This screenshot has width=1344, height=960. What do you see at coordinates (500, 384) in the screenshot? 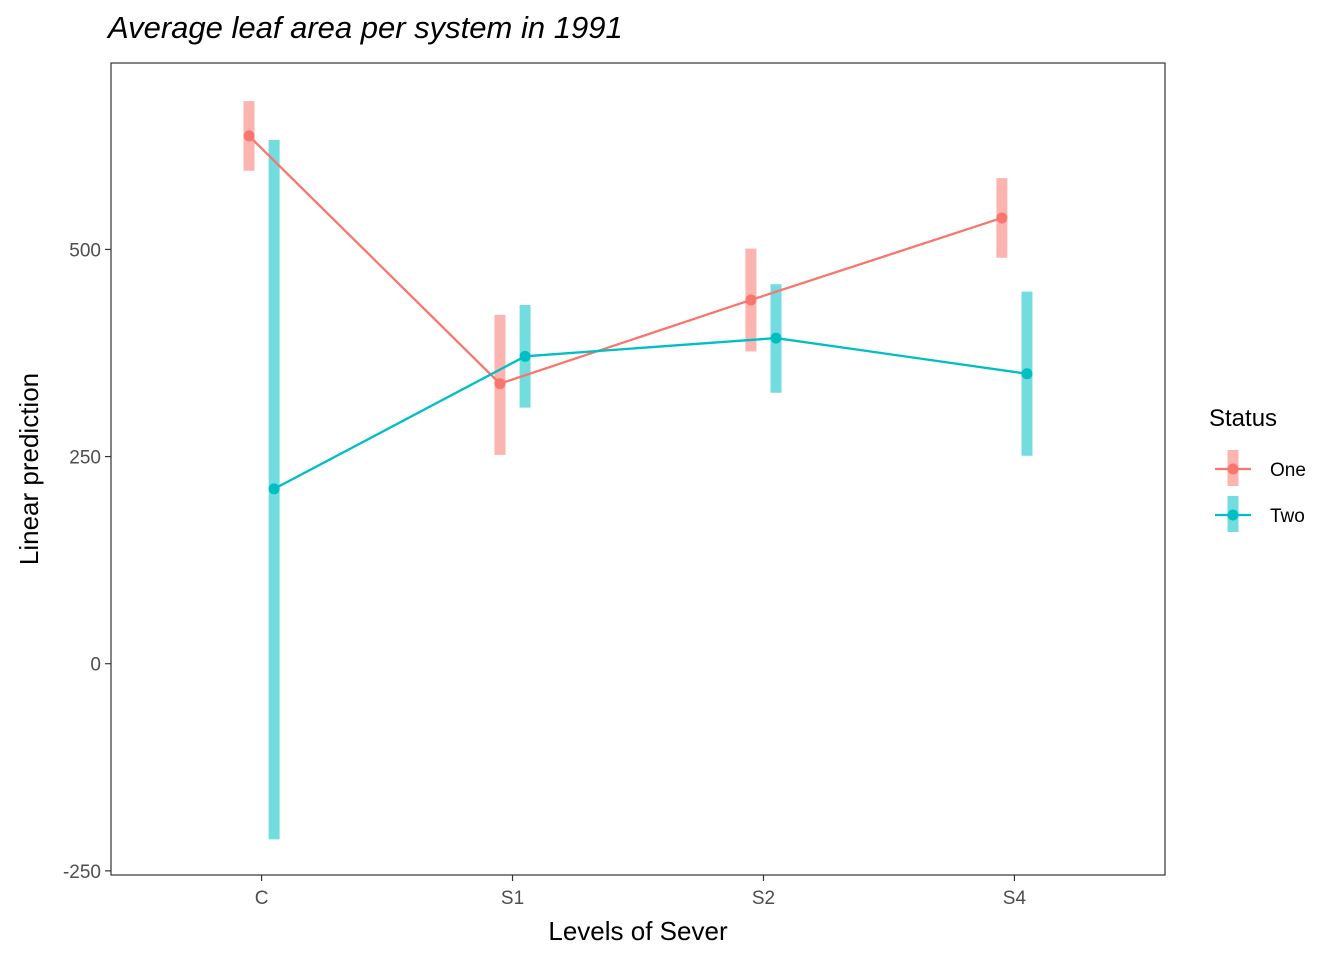
I see `point-one-s1` at bounding box center [500, 384].